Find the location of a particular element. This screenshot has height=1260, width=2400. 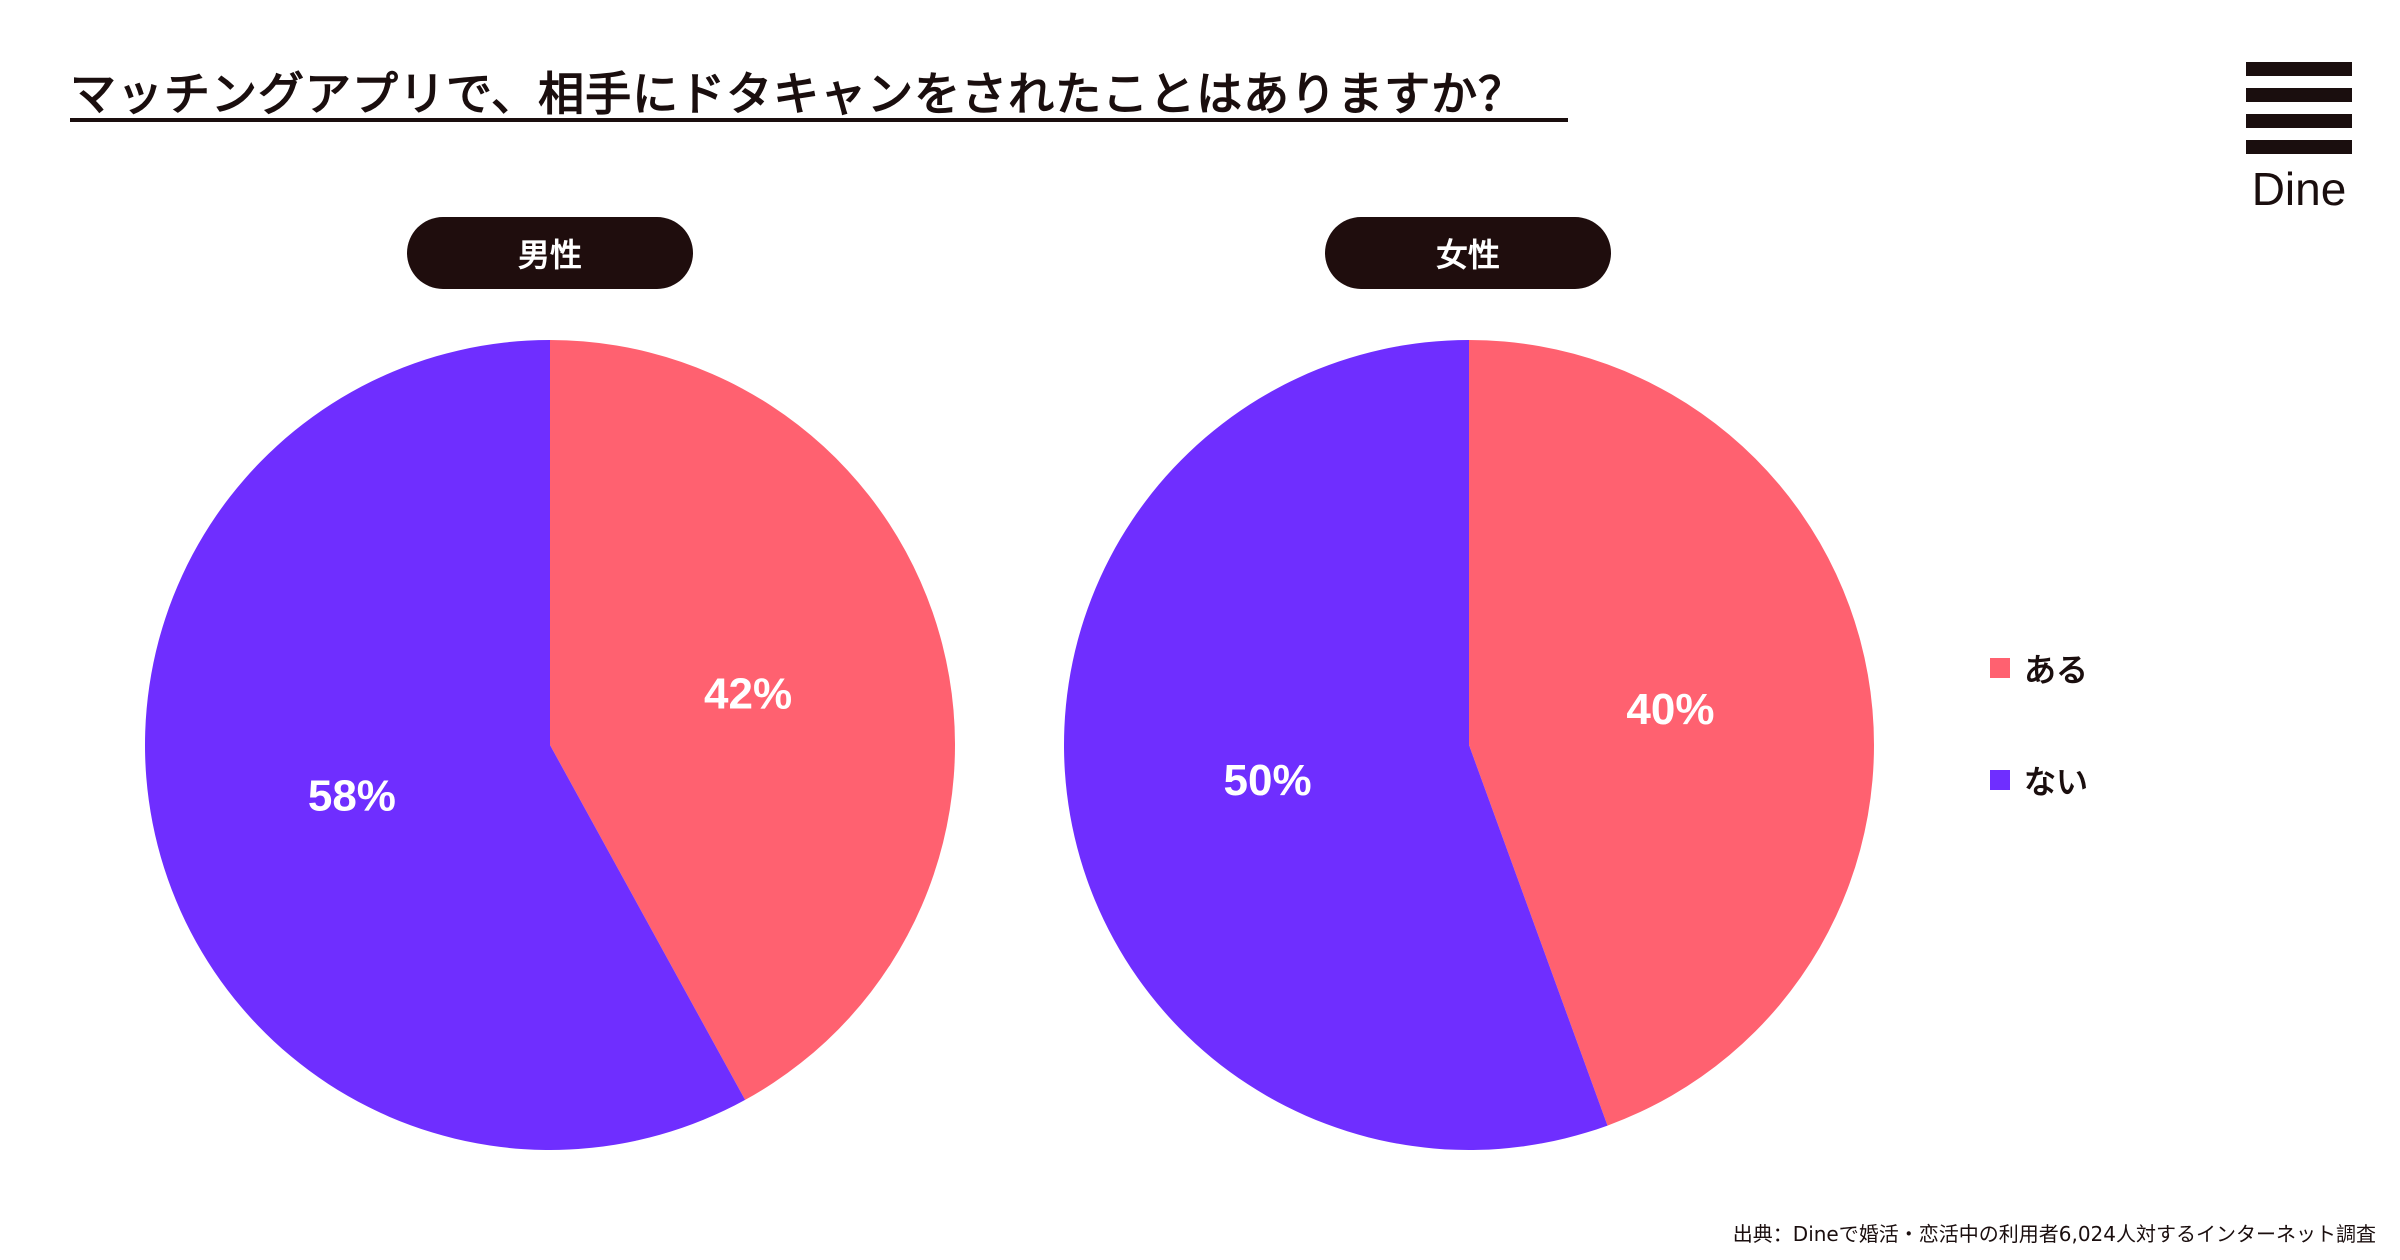

three-bars-logo-icon is located at coordinates (2299, 69).